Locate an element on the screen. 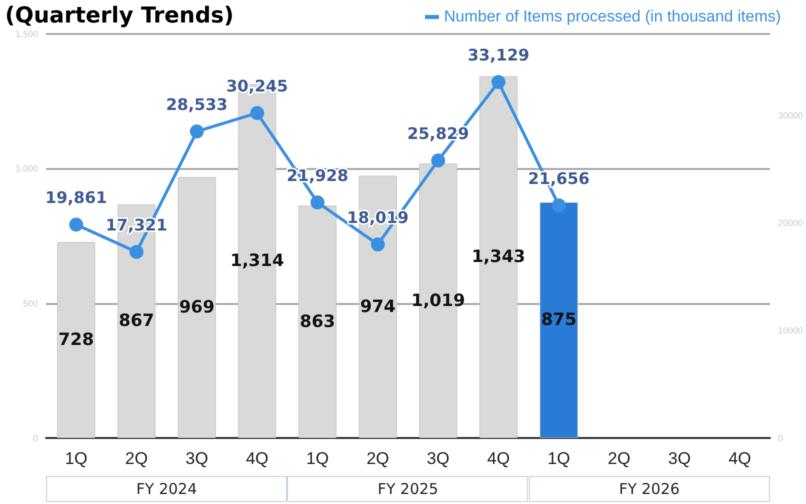  data-label: 30,245 is located at coordinates (257, 86).